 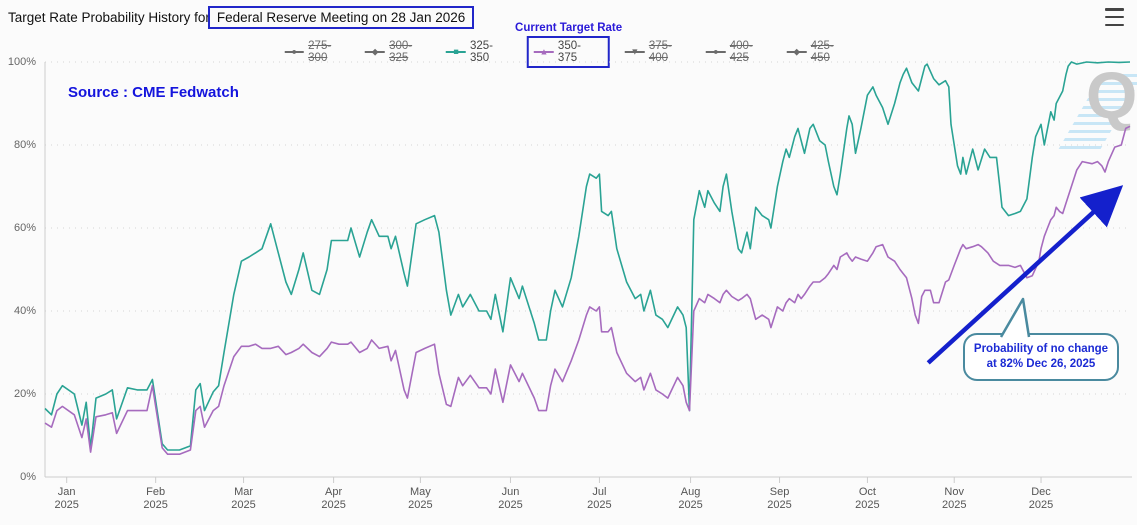 What do you see at coordinates (510, 498) in the screenshot?
I see `x-axis-label-jun: Jun 2025` at bounding box center [510, 498].